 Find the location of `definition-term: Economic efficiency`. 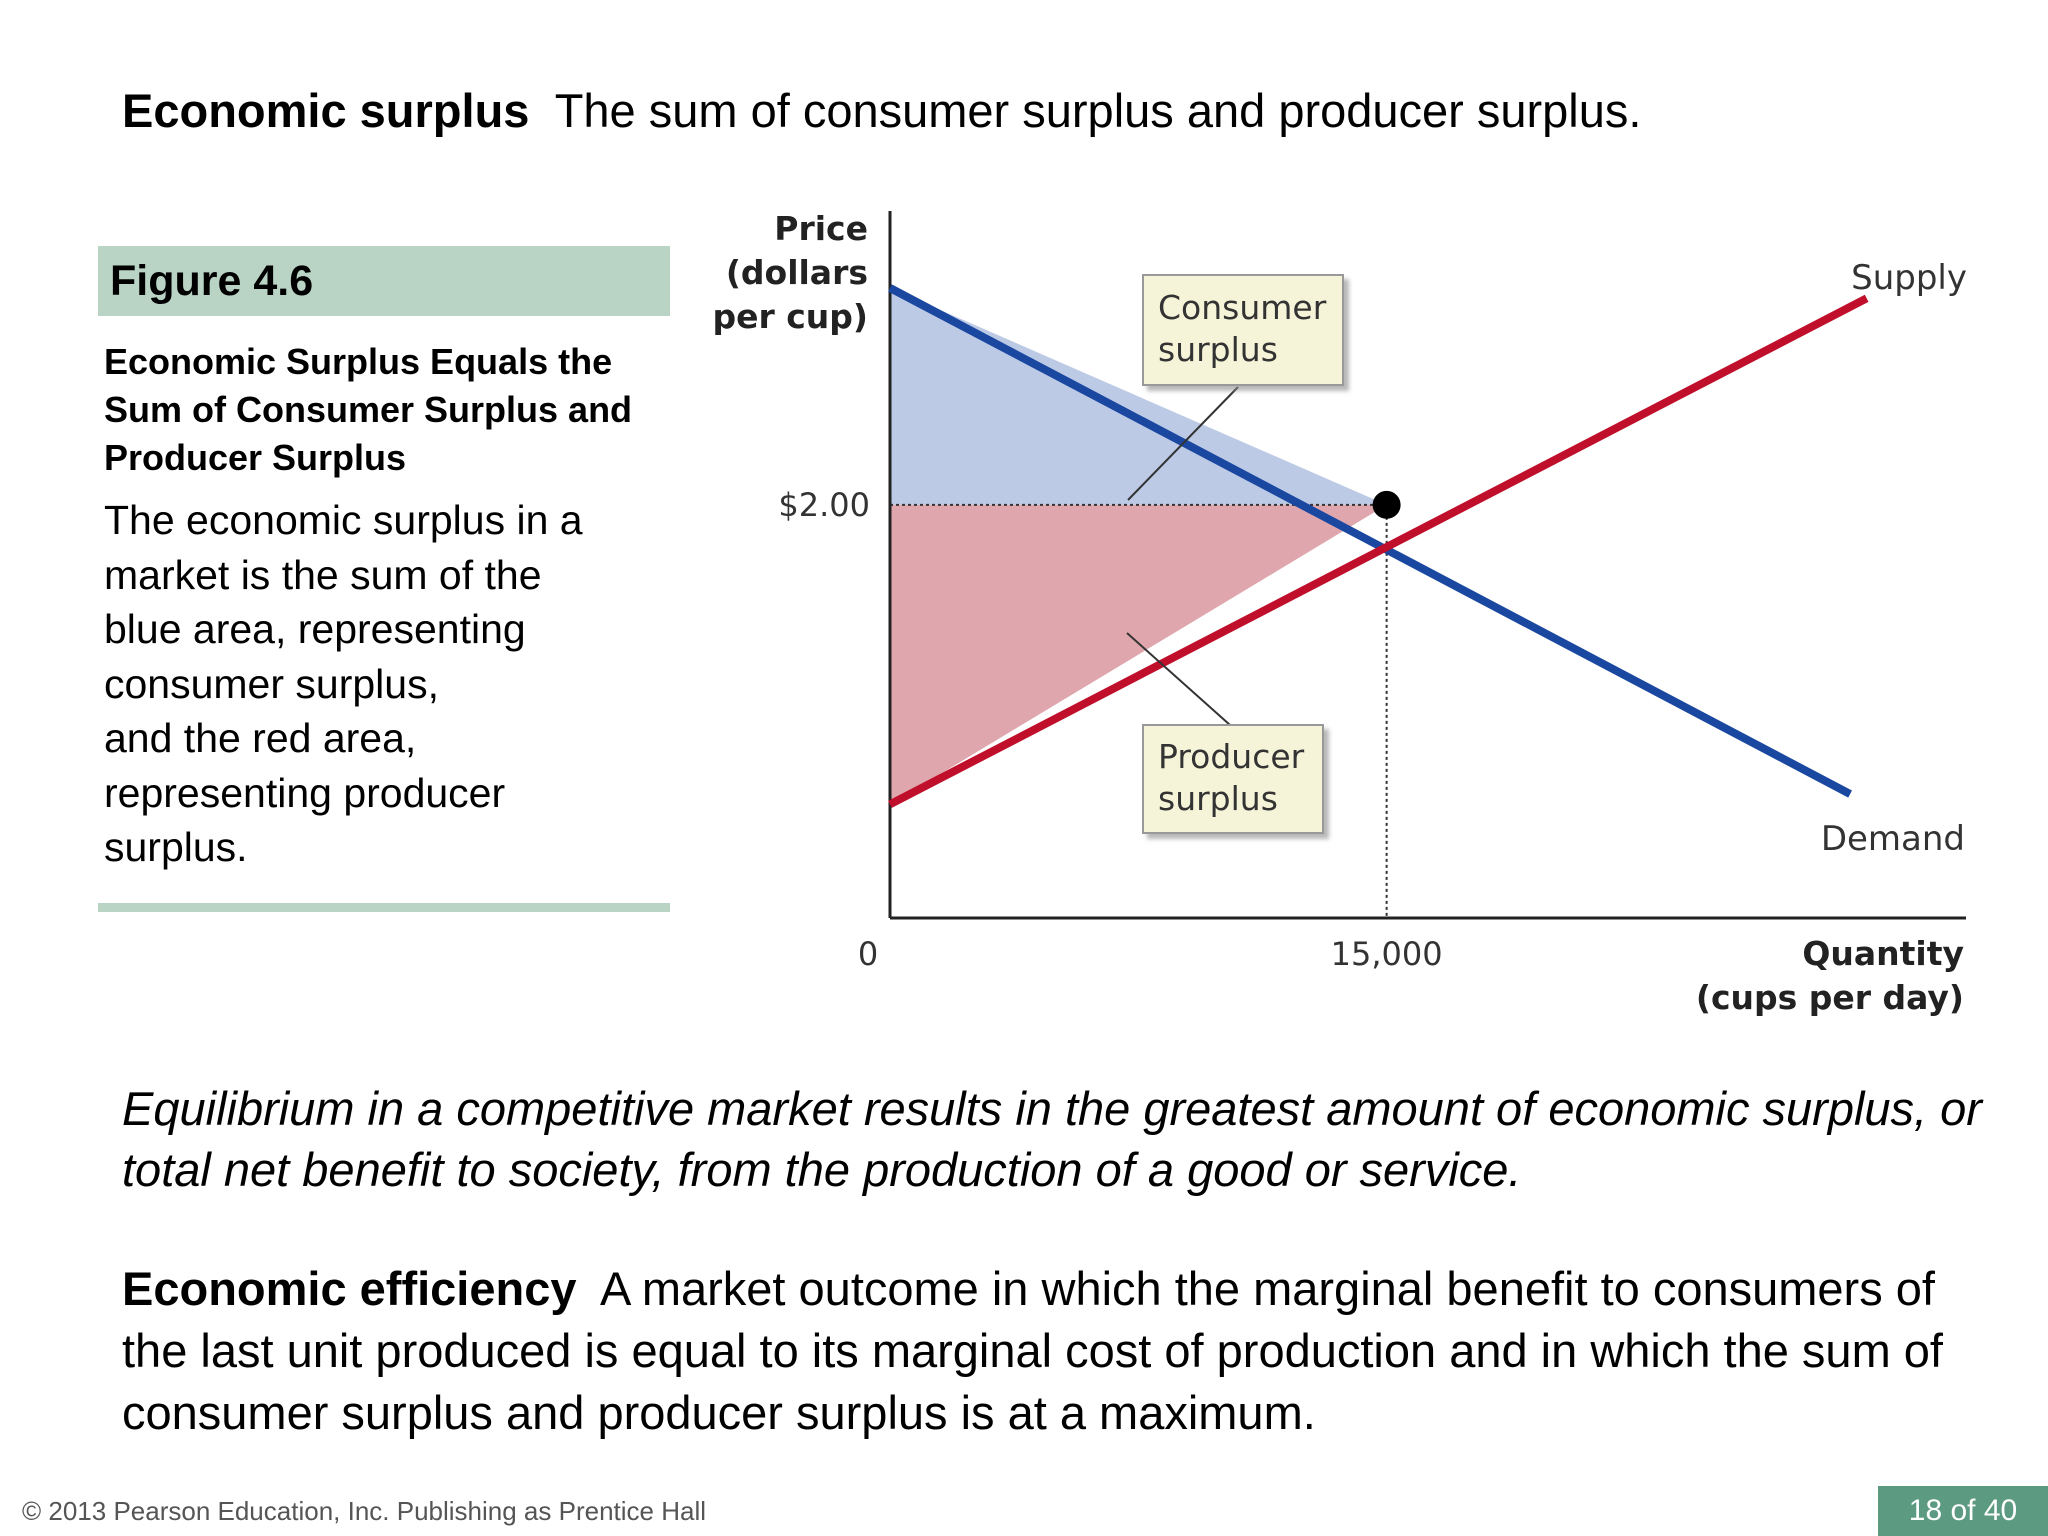

definition-term: Economic efficiency is located at coordinates (349, 1288).